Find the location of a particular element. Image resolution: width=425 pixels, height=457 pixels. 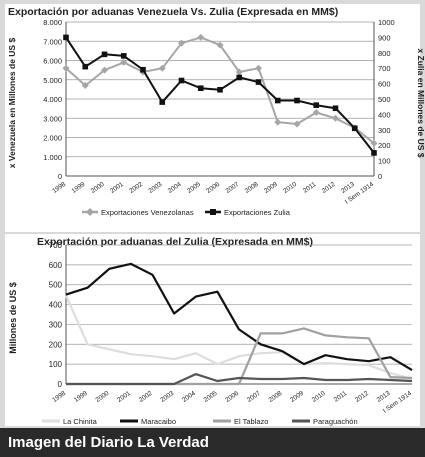

legend-maracaibo-label: Maracaibo is located at coordinates (158, 421).